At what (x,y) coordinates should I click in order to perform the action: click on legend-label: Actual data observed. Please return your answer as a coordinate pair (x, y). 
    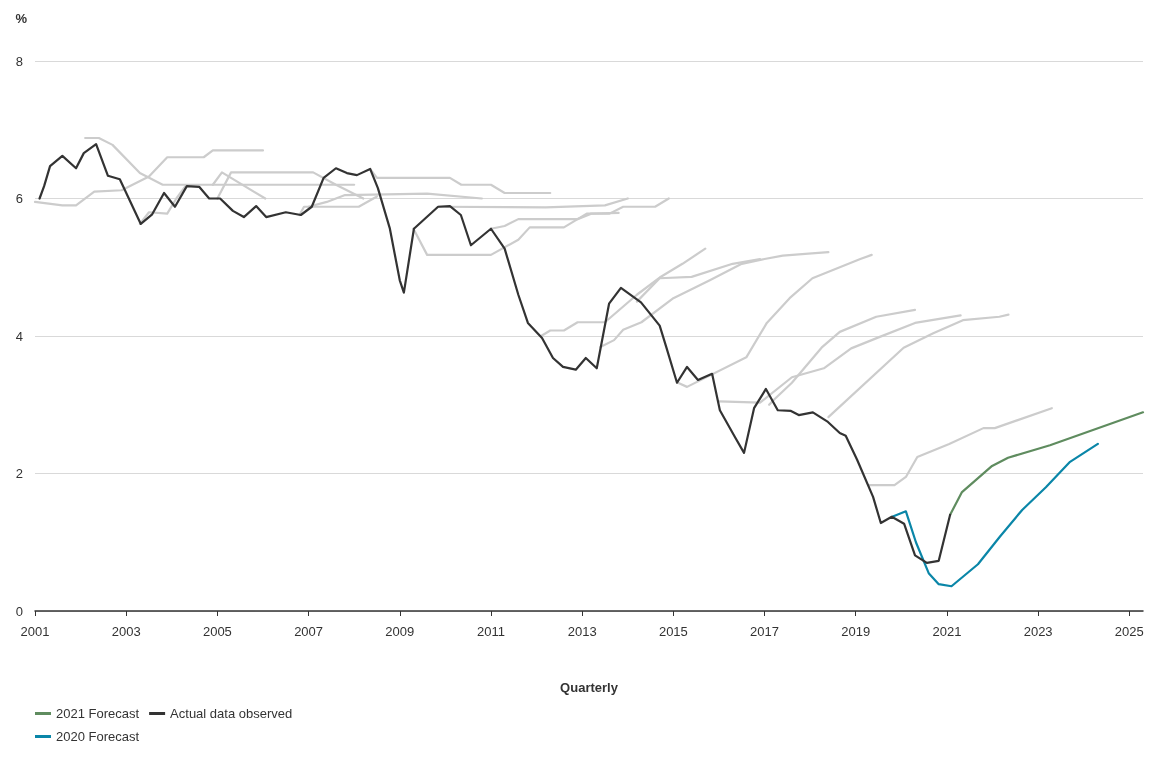
    Looking at the image, I should click on (231, 713).